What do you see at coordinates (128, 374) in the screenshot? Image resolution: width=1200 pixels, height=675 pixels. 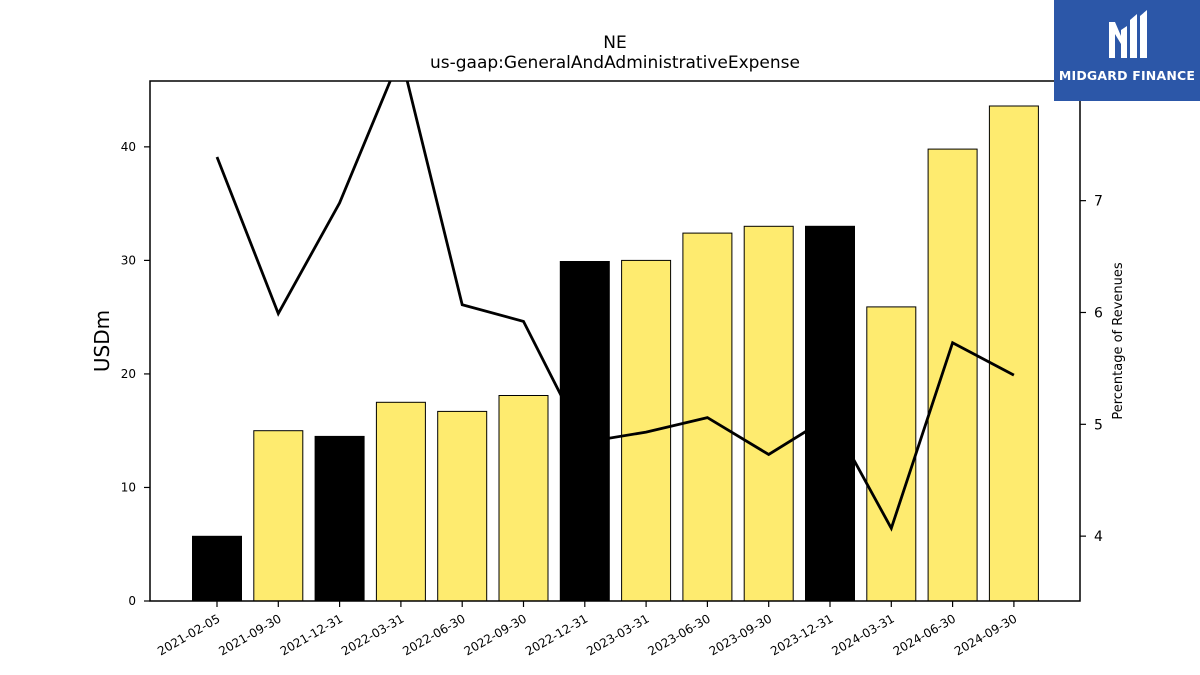 I see `y-tick-label: 20` at bounding box center [128, 374].